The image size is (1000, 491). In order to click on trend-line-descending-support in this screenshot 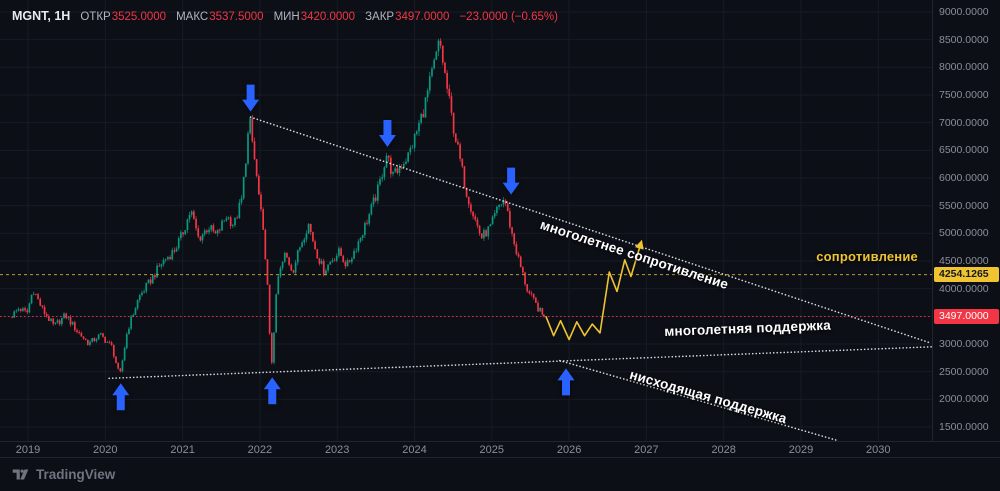, I will do `click(698, 400)`.